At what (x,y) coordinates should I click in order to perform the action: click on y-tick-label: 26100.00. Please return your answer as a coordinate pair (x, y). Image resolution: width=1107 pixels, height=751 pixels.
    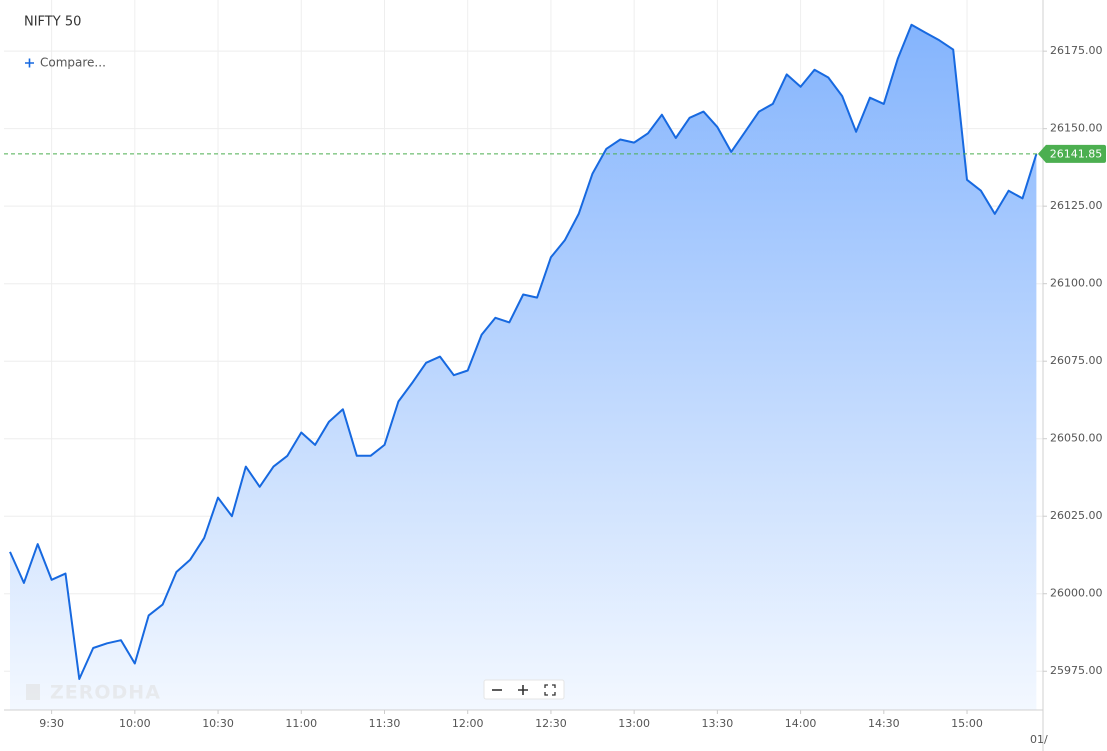
    Looking at the image, I should click on (1076, 283).